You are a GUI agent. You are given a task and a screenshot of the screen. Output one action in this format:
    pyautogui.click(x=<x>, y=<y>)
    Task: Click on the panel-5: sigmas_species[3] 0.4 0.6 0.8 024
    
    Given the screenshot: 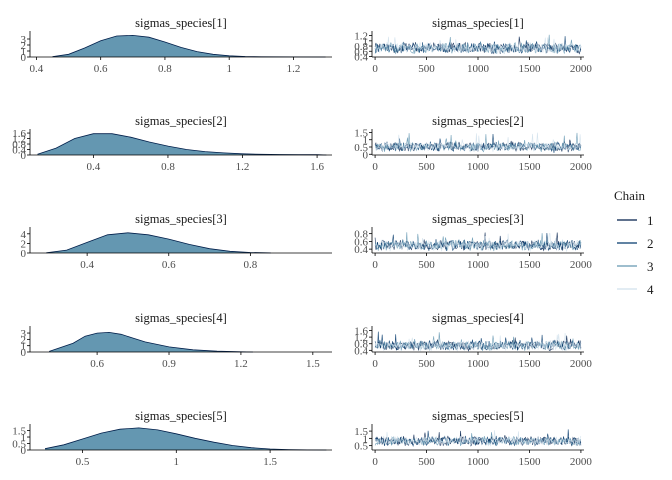 What is the action you would take?
    pyautogui.click(x=176, y=241)
    